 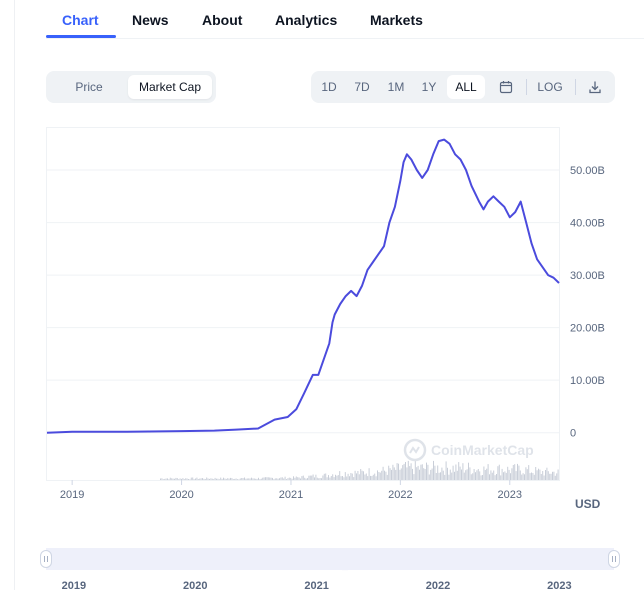 I want to click on navigator-left-handle, so click(x=46, y=559).